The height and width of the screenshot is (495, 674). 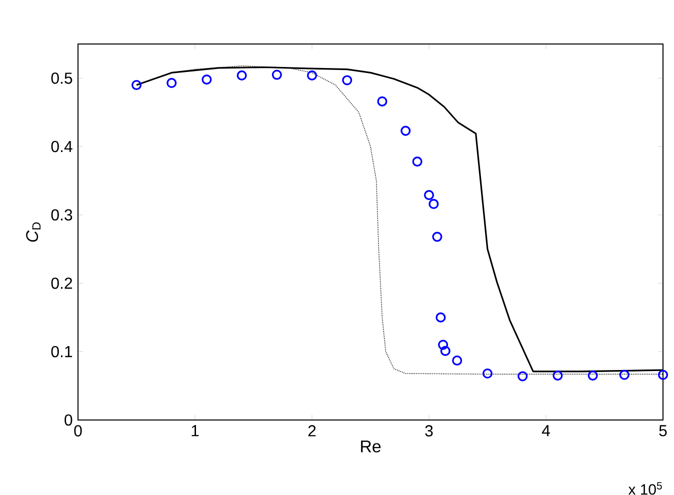 I want to click on y-tick-label: 0.3, so click(x=61, y=215).